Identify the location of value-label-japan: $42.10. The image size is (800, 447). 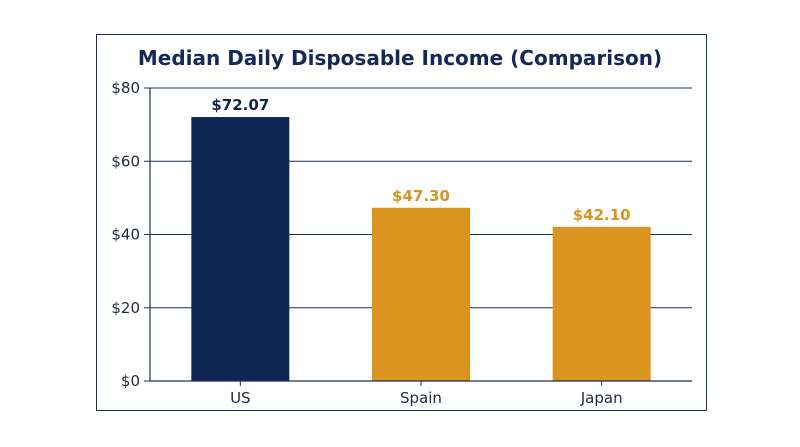
(602, 215).